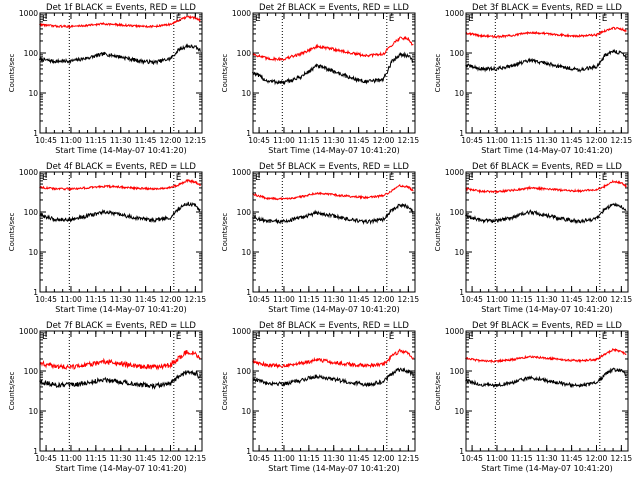 The width and height of the screenshot is (640, 484). Describe the element at coordinates (121, 167) in the screenshot. I see `chart-title: Det 4f BLACK = Events, RED = LLD` at that location.